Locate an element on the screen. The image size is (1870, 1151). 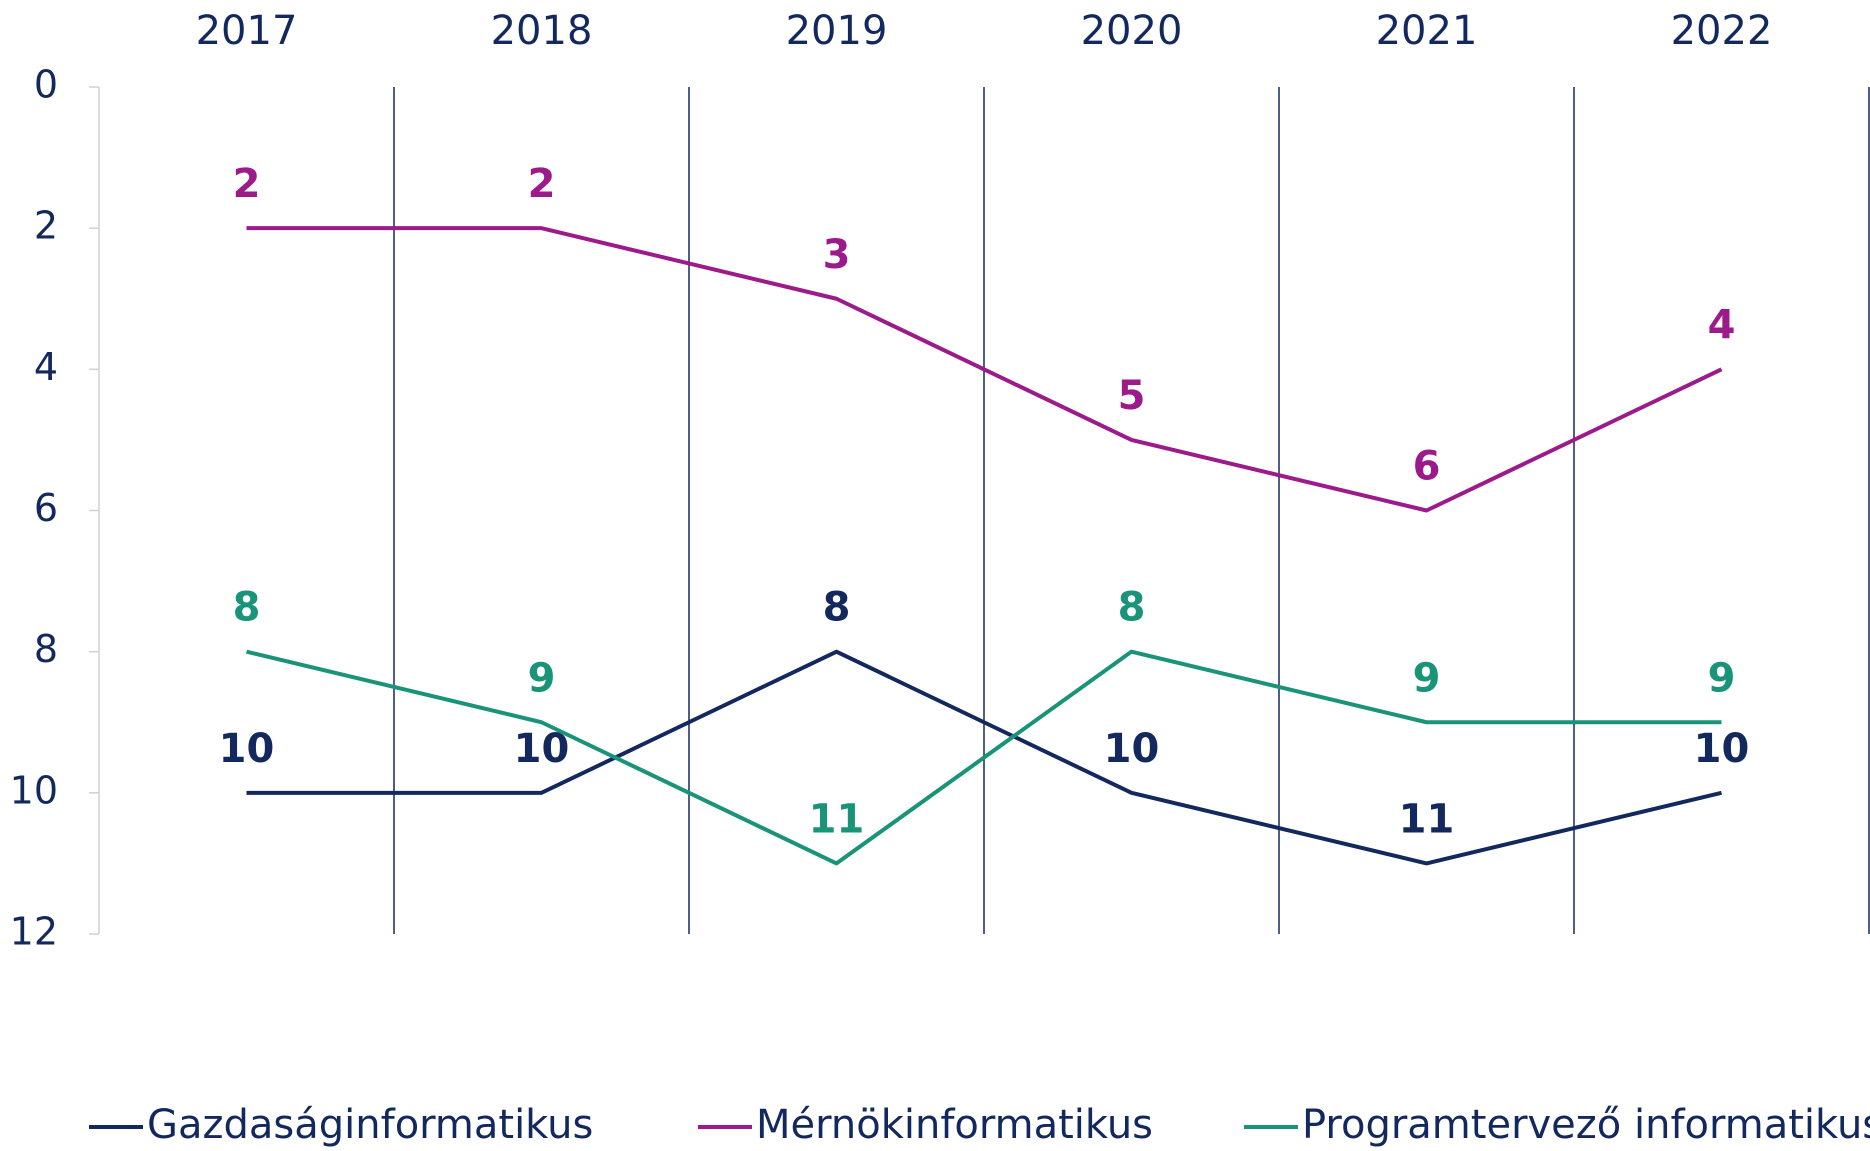
y-tick-label: 4 is located at coordinates (46, 367).